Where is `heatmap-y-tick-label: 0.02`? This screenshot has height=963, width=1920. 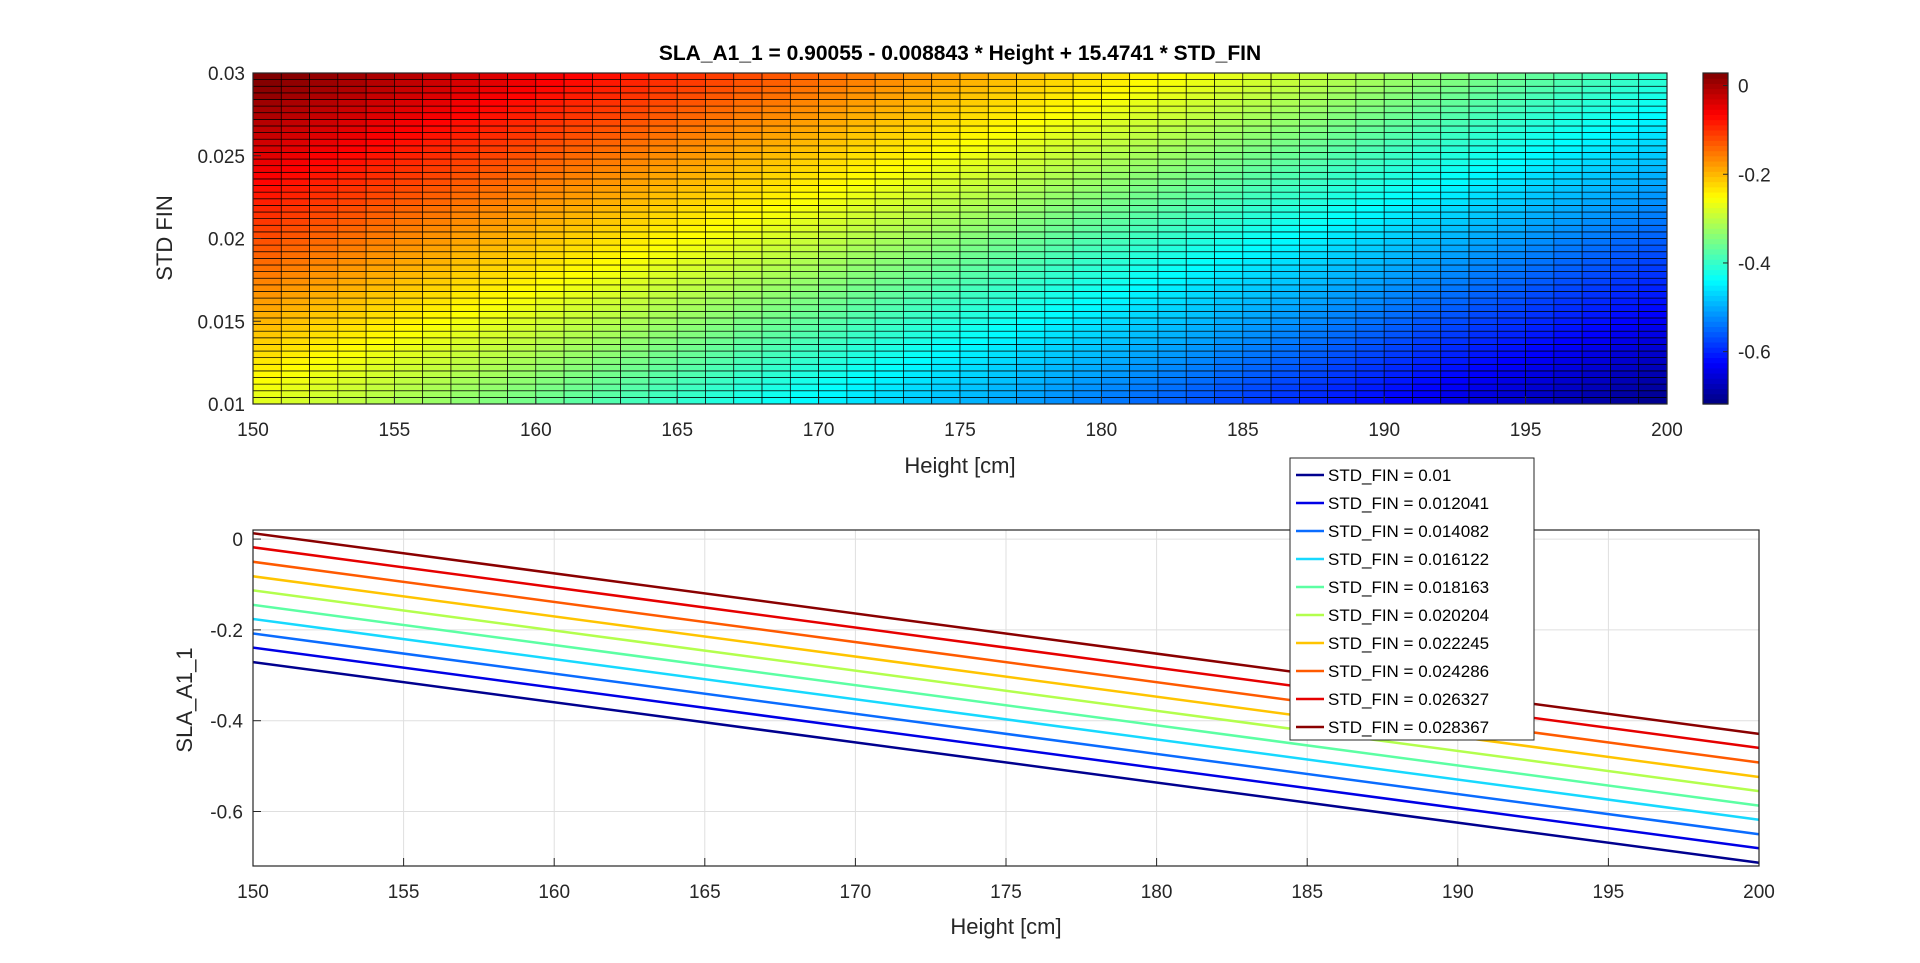
heatmap-y-tick-label: 0.02 is located at coordinates (226, 240).